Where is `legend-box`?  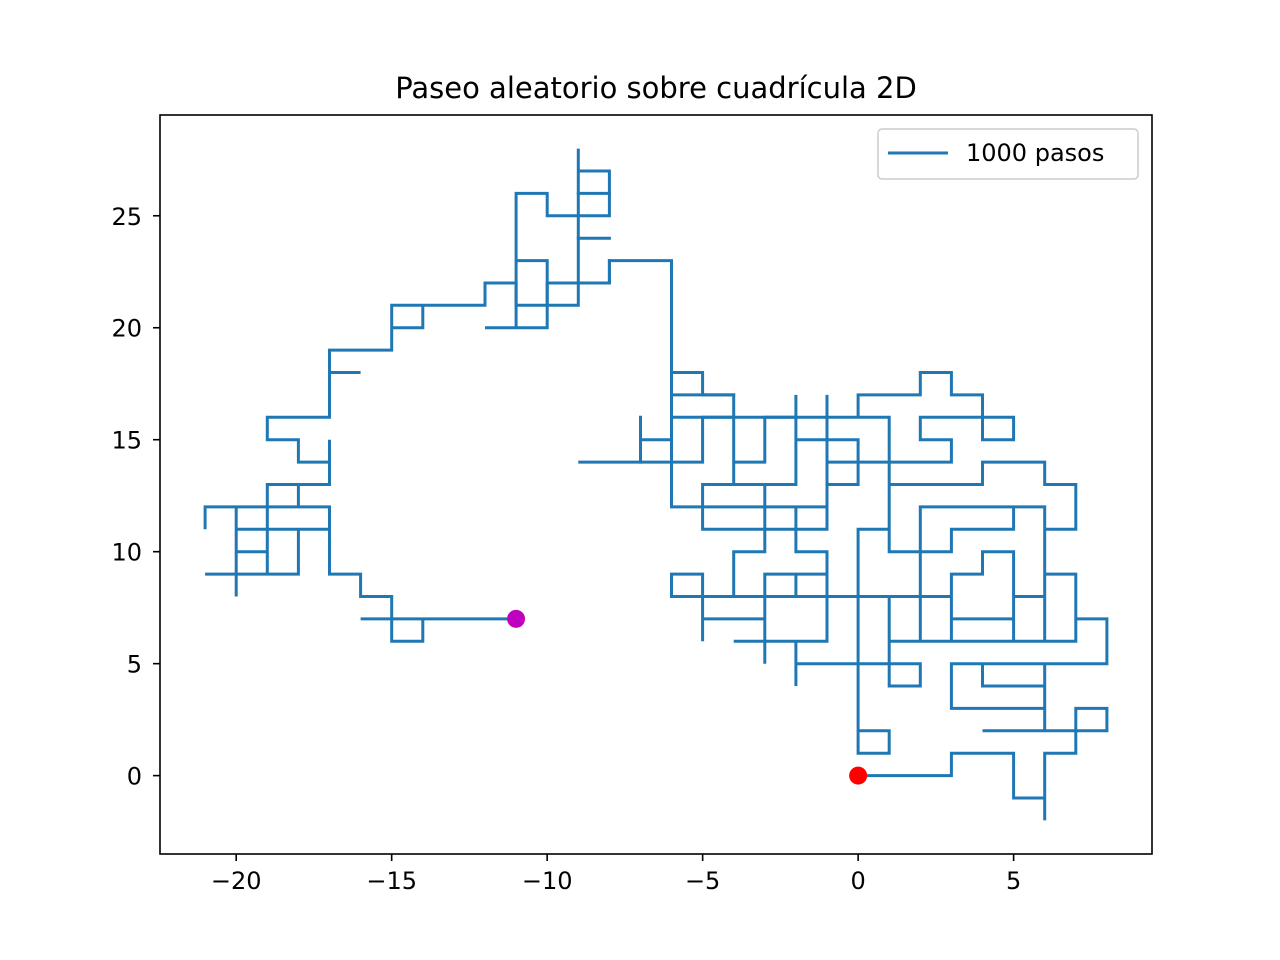
legend-box is located at coordinates (1008, 154).